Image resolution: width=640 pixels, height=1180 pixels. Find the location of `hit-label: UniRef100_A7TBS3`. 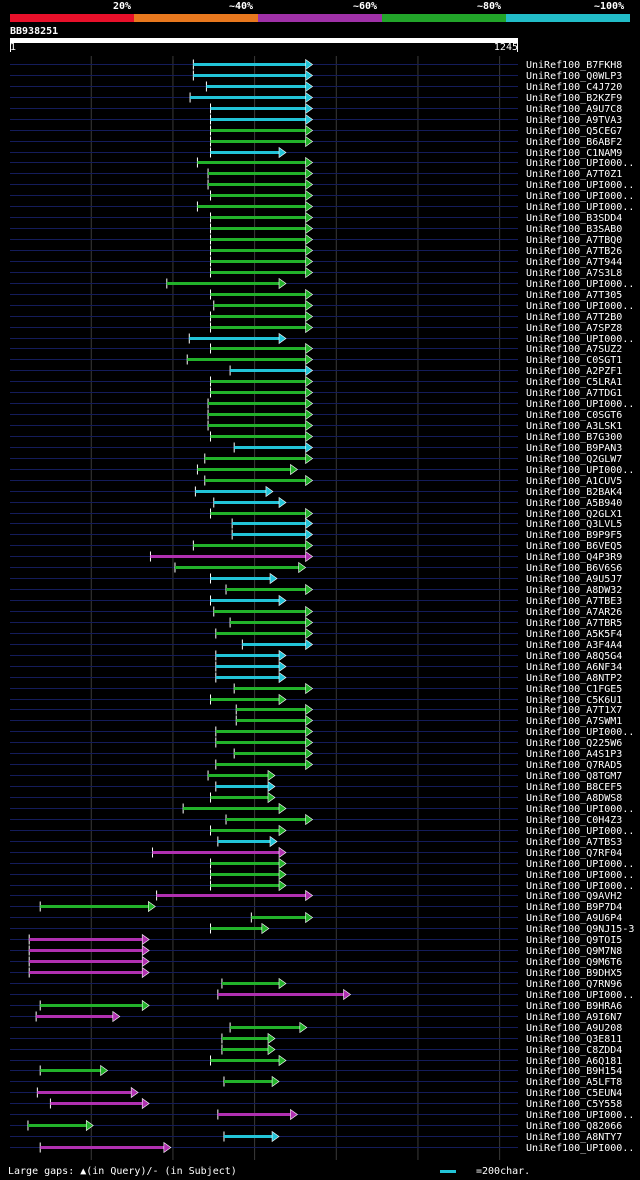

hit-label: UniRef100_A7TBS3 is located at coordinates (574, 842).